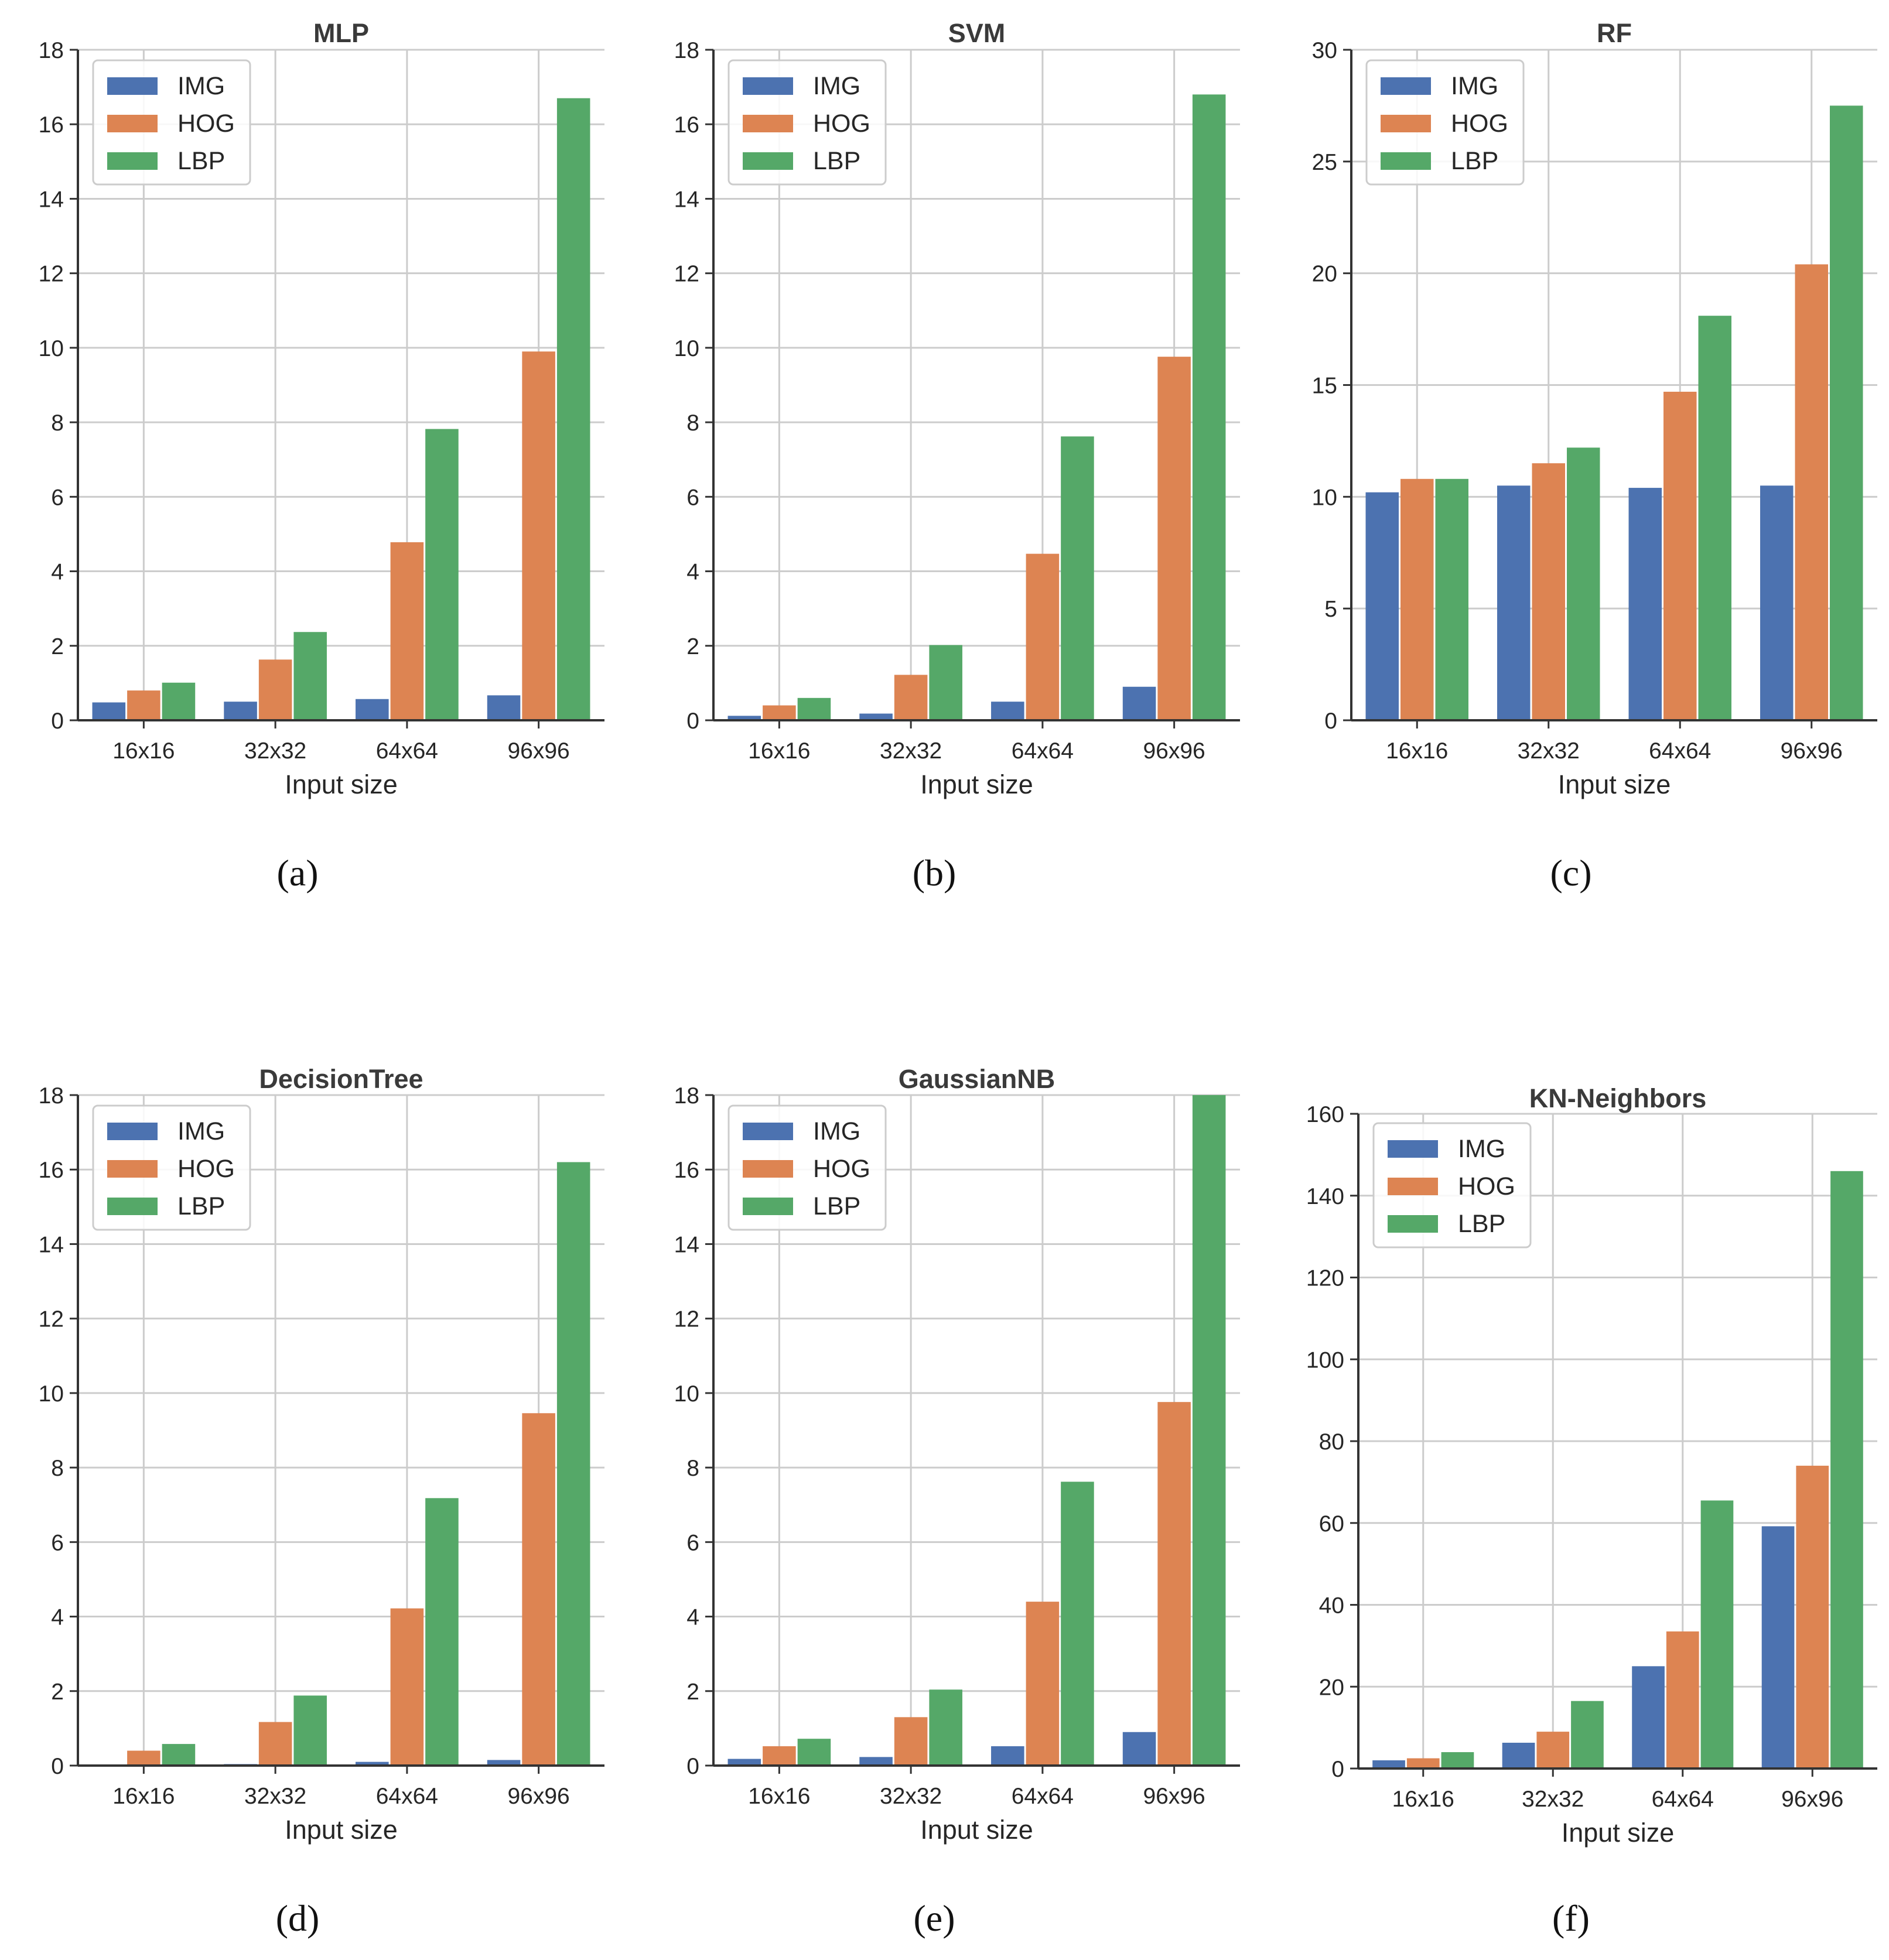 Image resolution: width=1889 pixels, height=1960 pixels. What do you see at coordinates (977, 33) in the screenshot?
I see `chart-title: SVM` at bounding box center [977, 33].